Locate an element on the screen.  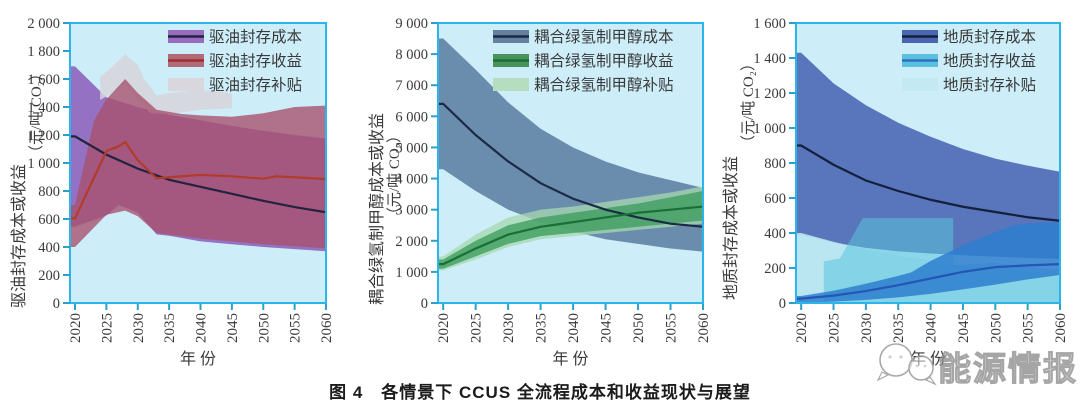
y-tick-label: 200 is located at coordinates (775, 269).